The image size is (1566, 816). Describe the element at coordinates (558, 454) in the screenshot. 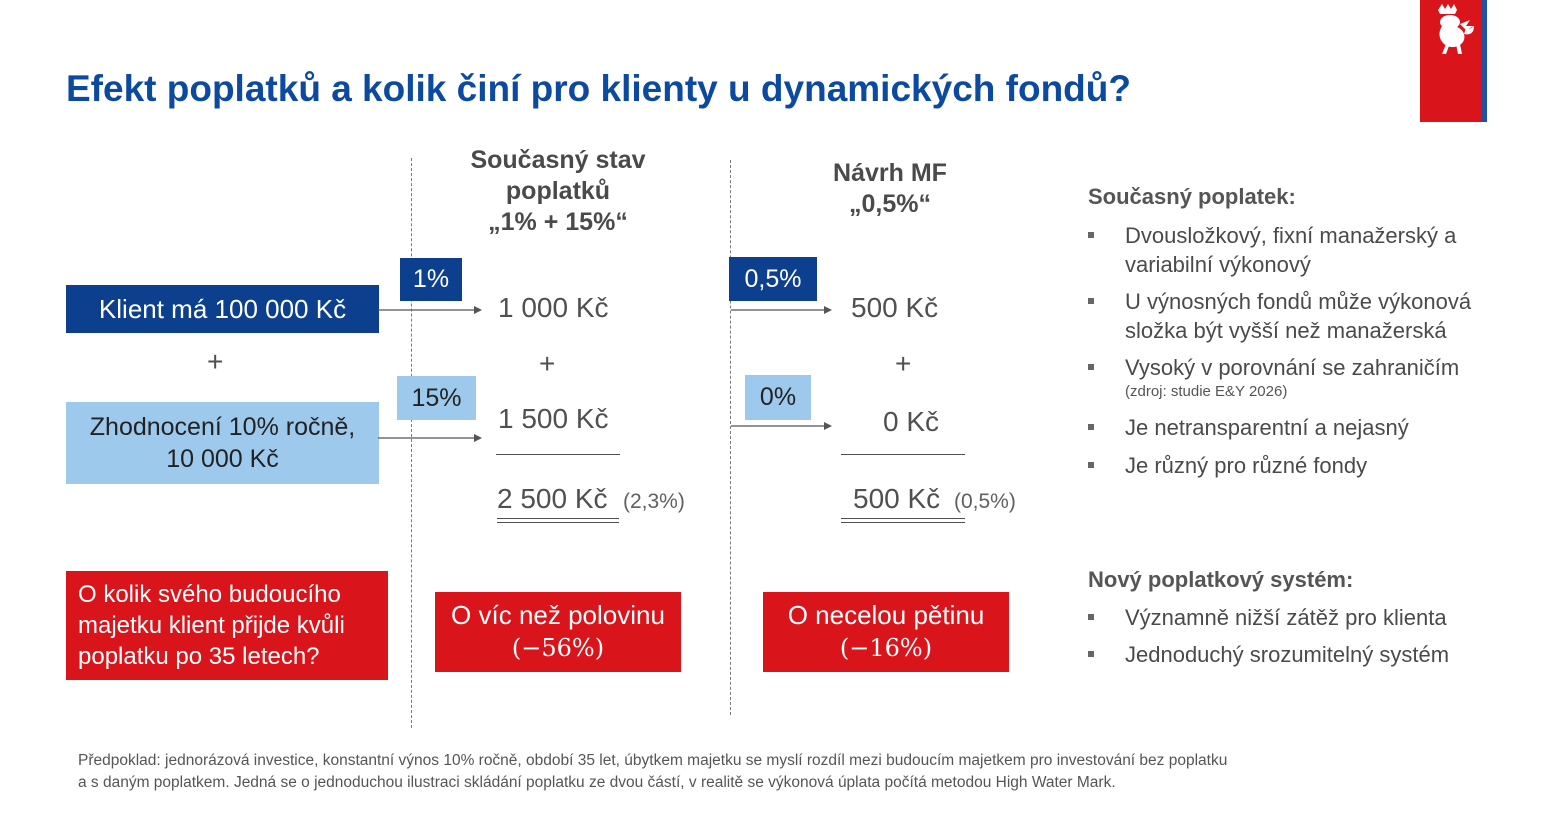

I see `current-sum-line` at that location.